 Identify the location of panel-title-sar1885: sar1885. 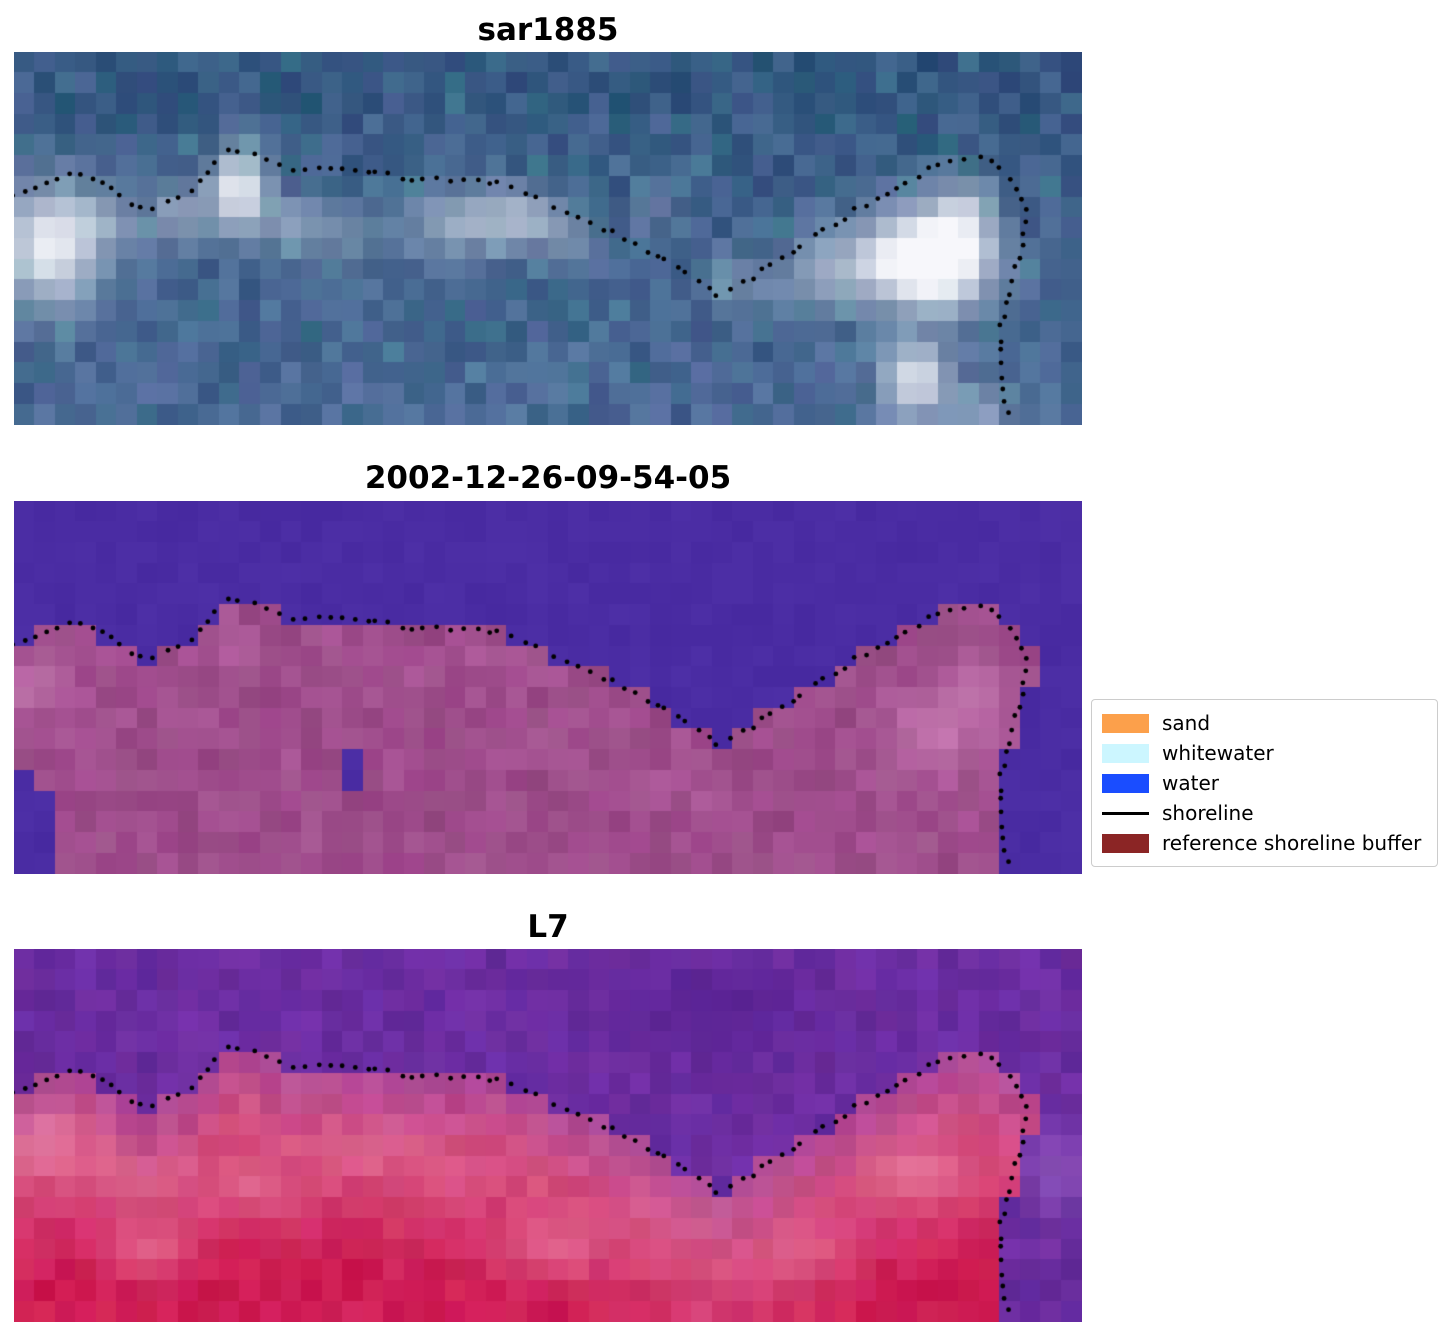
(548, 30).